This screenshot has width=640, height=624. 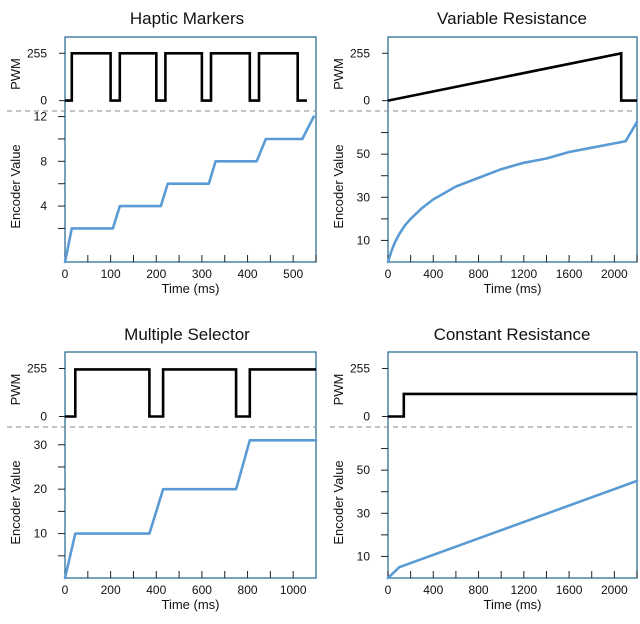 What do you see at coordinates (43, 161) in the screenshot?
I see `encoder-tick-label: 8` at bounding box center [43, 161].